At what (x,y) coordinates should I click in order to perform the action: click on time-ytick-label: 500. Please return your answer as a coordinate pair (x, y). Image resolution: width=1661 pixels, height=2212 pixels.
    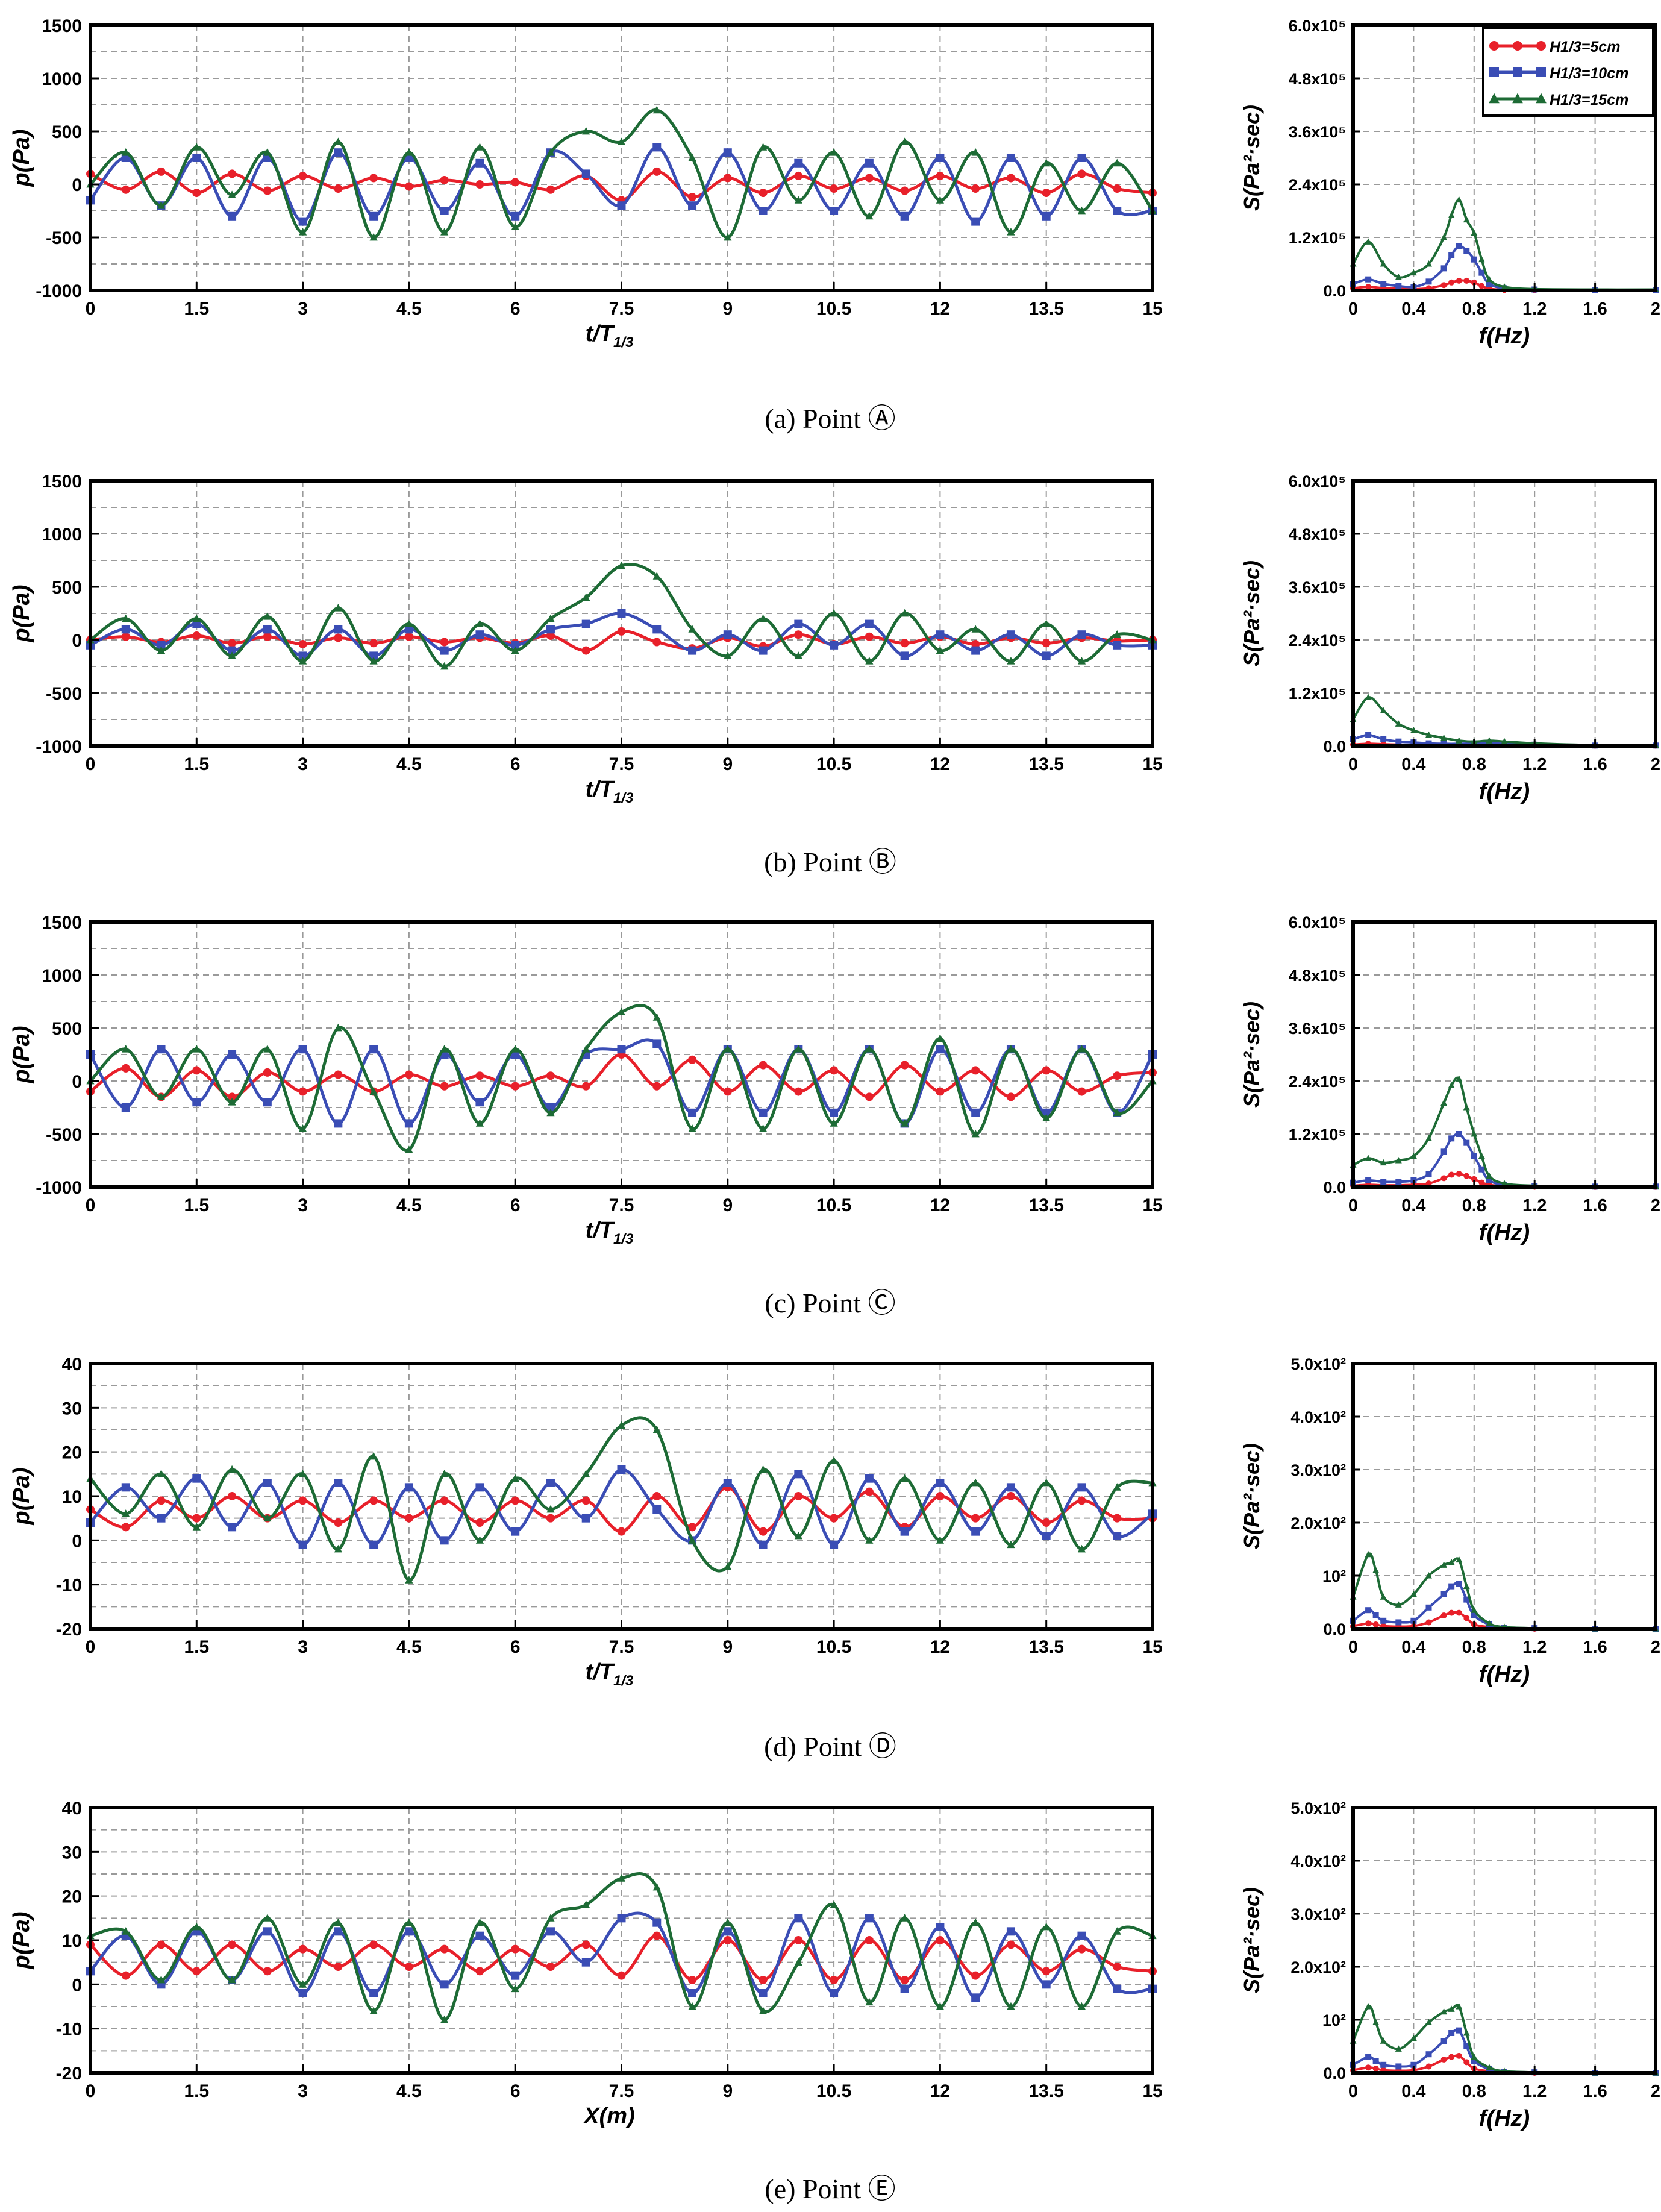
    Looking at the image, I should click on (67, 132).